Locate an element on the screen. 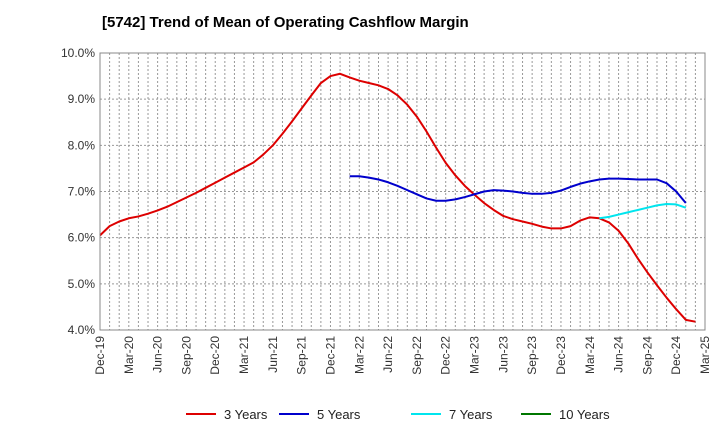 This screenshot has height=440, width=720. x-tick-label: Jun-20 is located at coordinates (158, 354).